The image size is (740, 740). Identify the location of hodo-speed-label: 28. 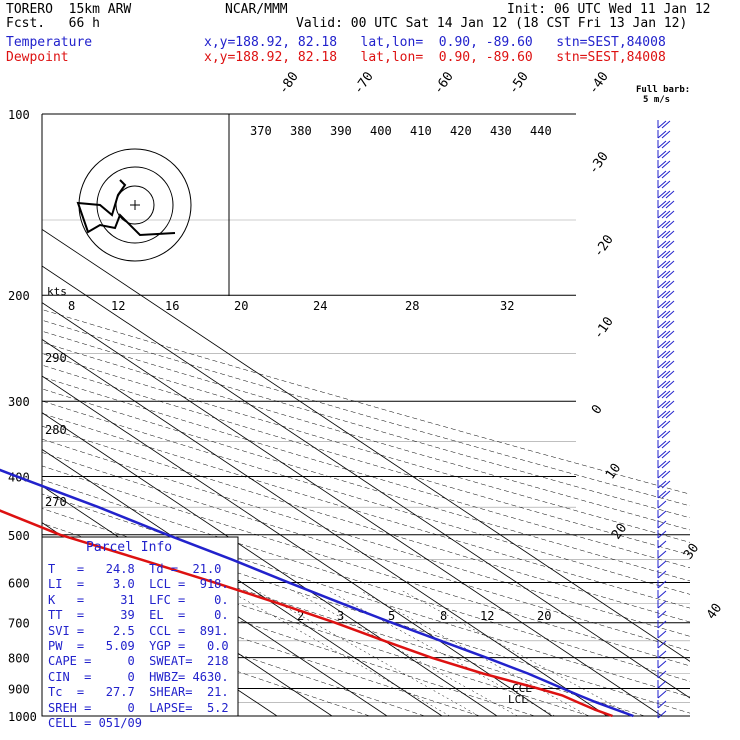
(412, 306).